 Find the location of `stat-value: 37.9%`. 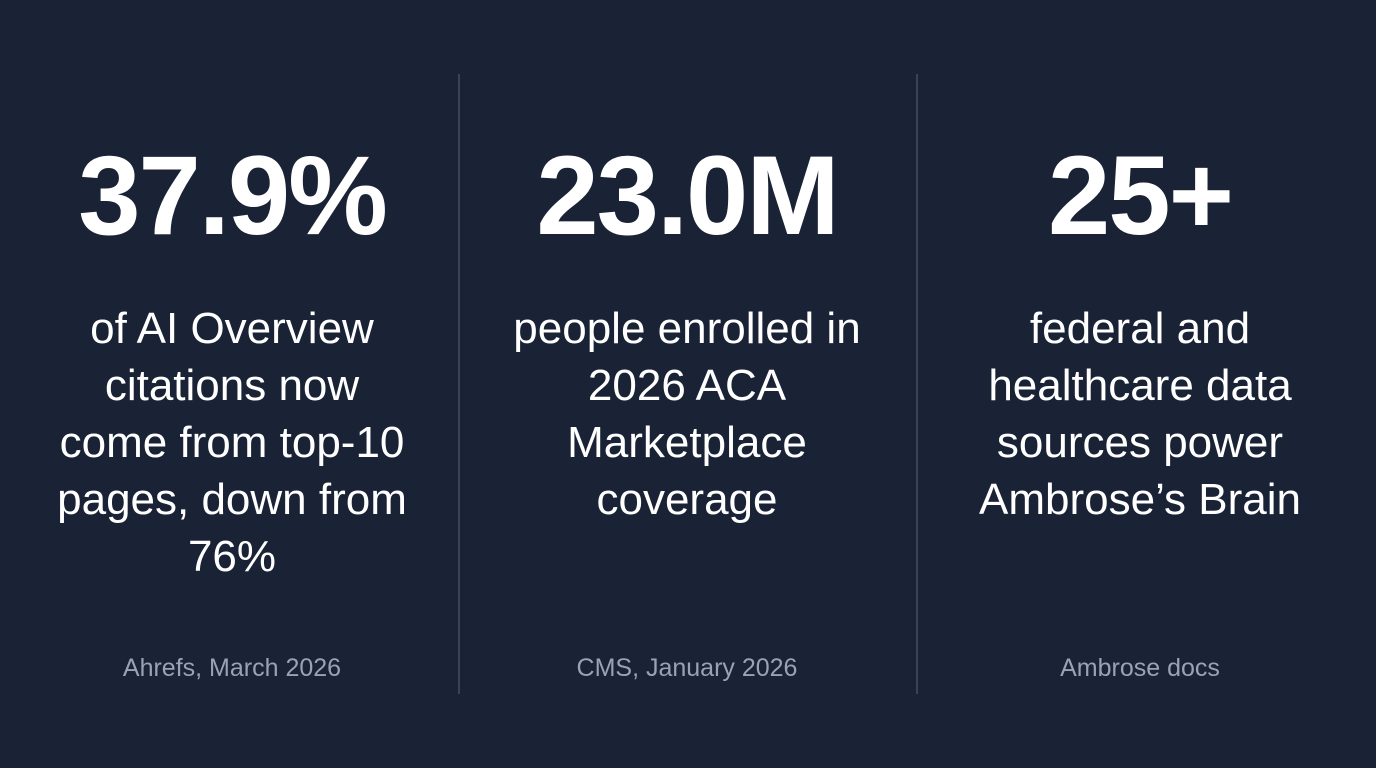

stat-value: 37.9% is located at coordinates (233, 195).